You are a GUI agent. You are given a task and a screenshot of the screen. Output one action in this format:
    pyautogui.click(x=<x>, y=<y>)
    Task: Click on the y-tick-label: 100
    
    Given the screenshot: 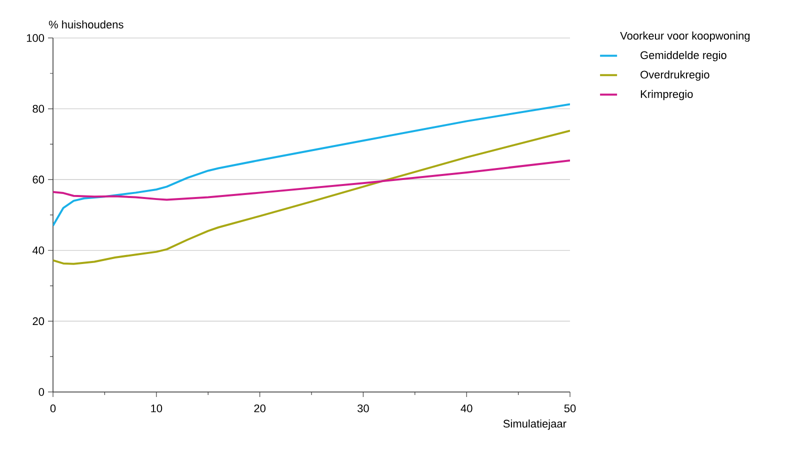 What is the action you would take?
    pyautogui.click(x=35, y=38)
    